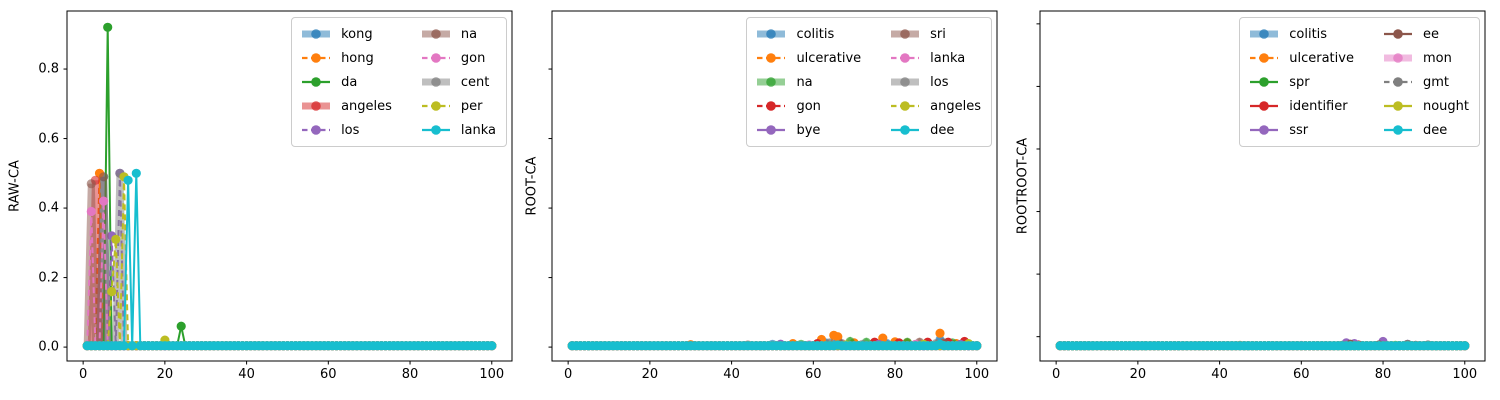 Image resolution: width=1500 pixels, height=400 pixels. Describe the element at coordinates (1437, 58) in the screenshot. I see `legend-label: mon` at that location.